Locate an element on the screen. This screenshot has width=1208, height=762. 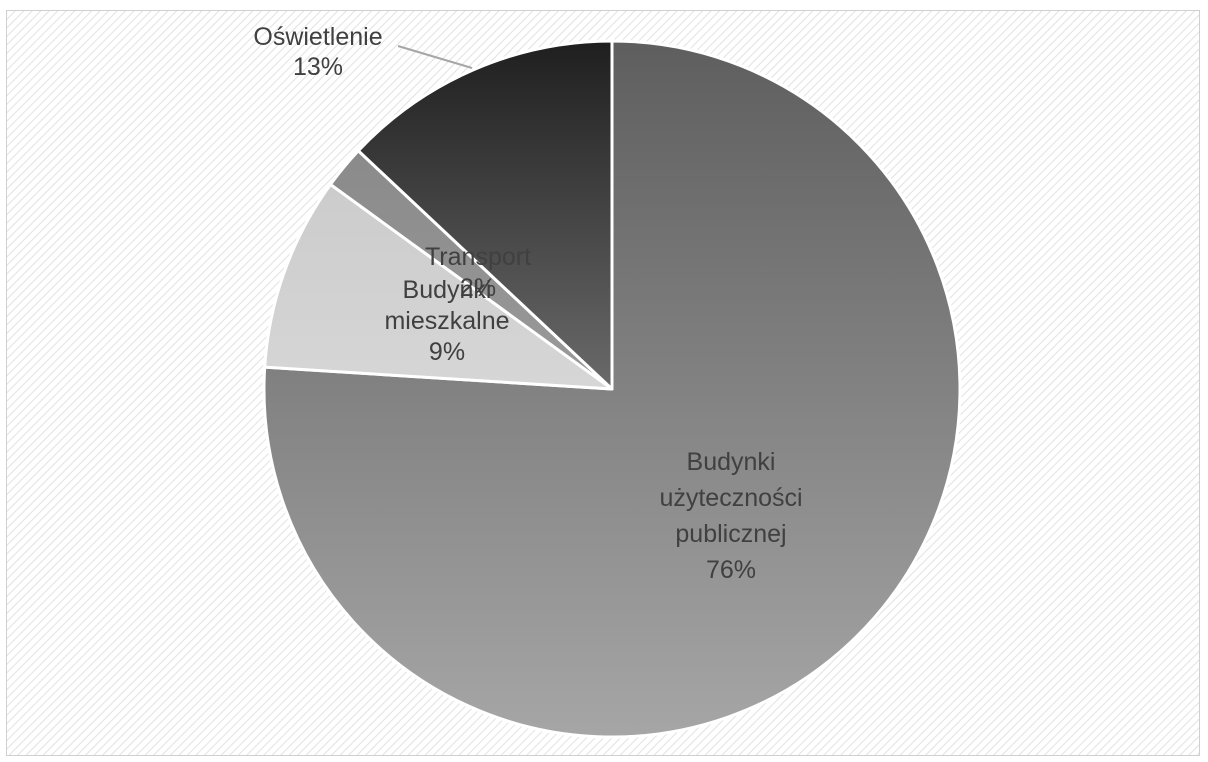
slice-oswietlenie is located at coordinates (485, 215).